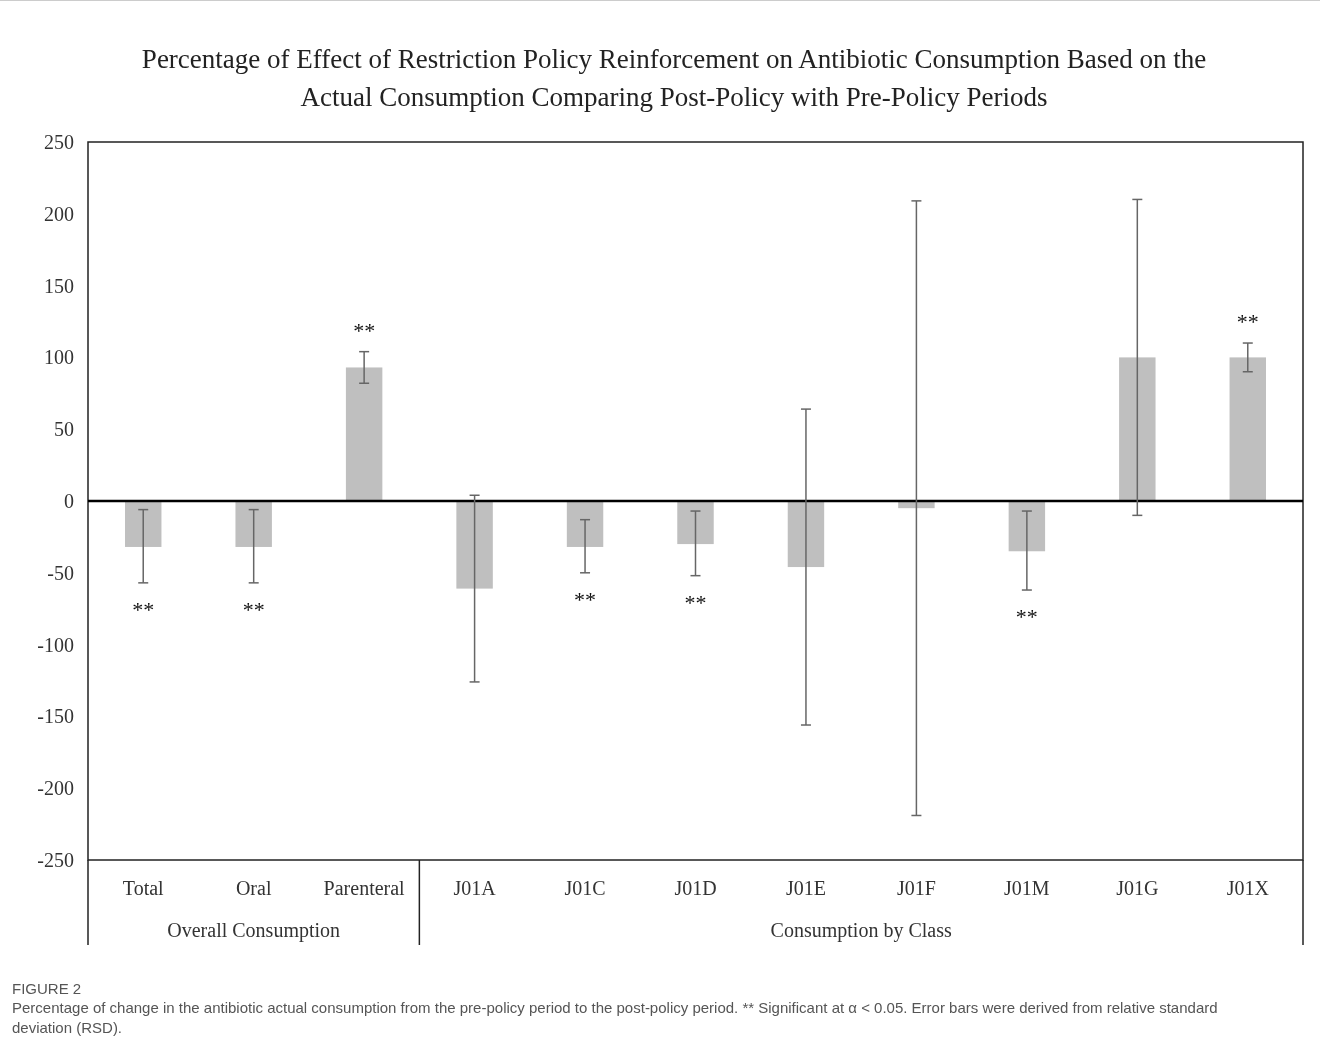 Image resolution: width=1320 pixels, height=1059 pixels. I want to click on text: Overall Consumption, so click(254, 930).